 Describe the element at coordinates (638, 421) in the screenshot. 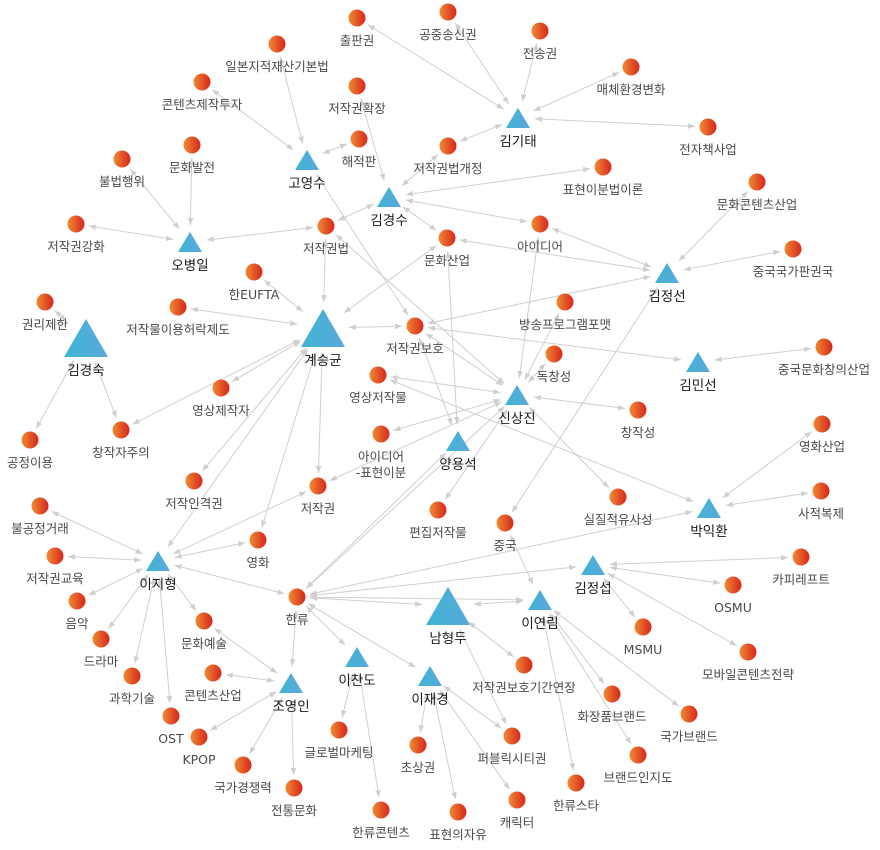

I see `topic-node: 창작성` at that location.